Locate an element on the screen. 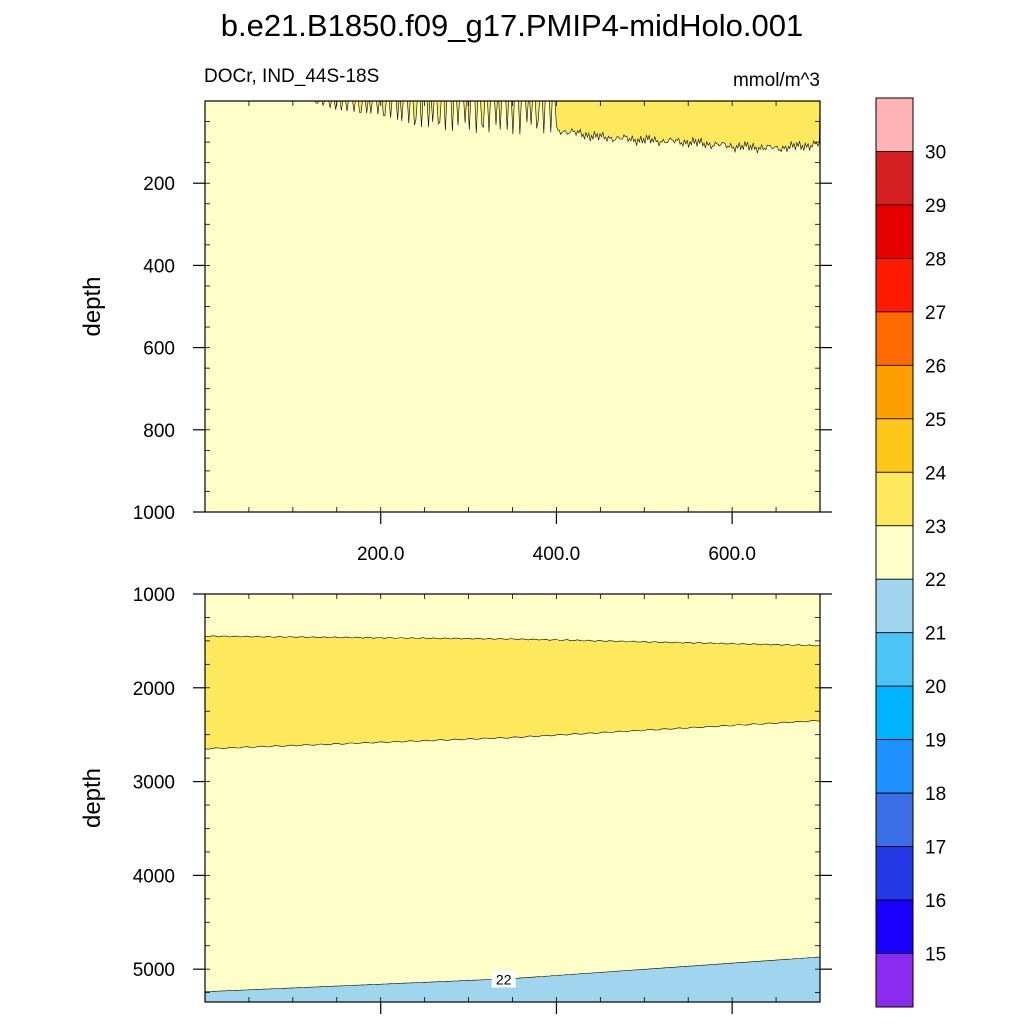  y-tick-label: 400 is located at coordinates (159, 266).